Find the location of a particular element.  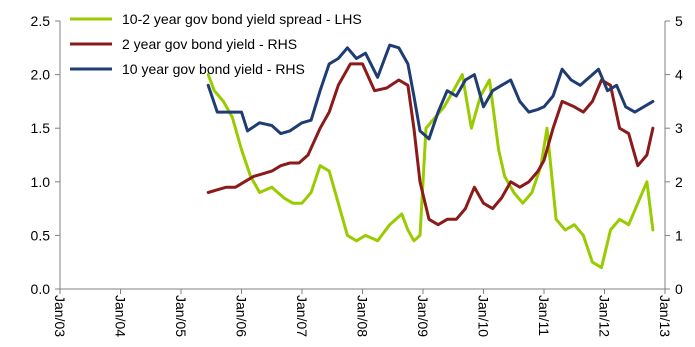

x-tick-label: Jan/05 is located at coordinates (181, 316).